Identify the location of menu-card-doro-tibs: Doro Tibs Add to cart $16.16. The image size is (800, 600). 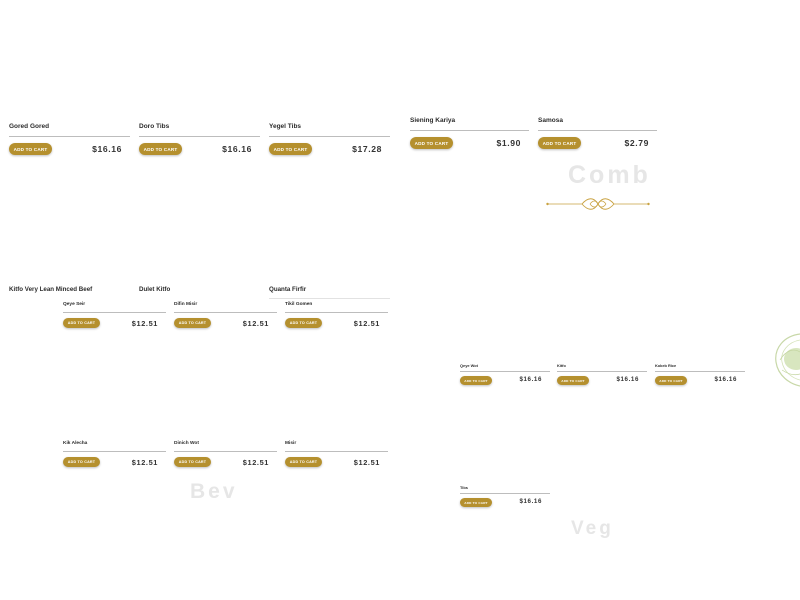
(199, 143).